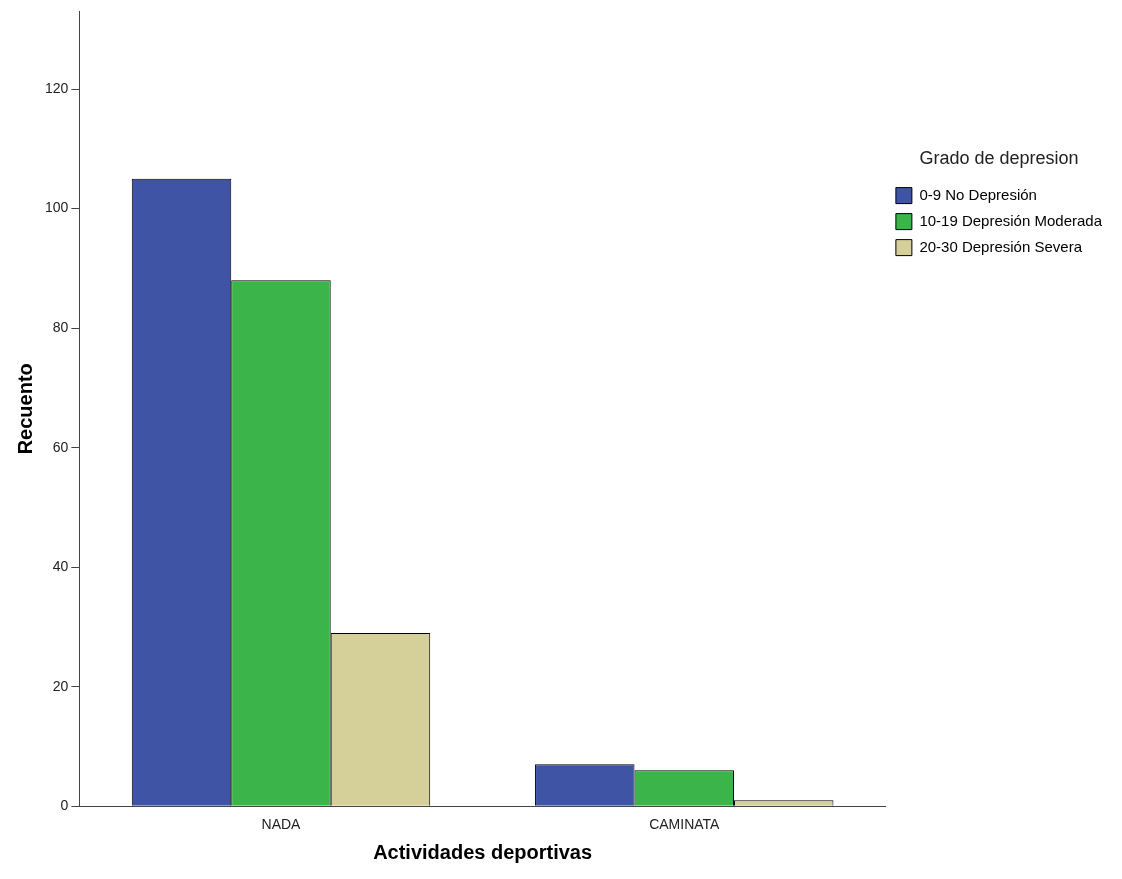 The width and height of the screenshot is (1122, 879). What do you see at coordinates (978, 194) in the screenshot?
I see `legend-label: 0-9 No Depresión` at bounding box center [978, 194].